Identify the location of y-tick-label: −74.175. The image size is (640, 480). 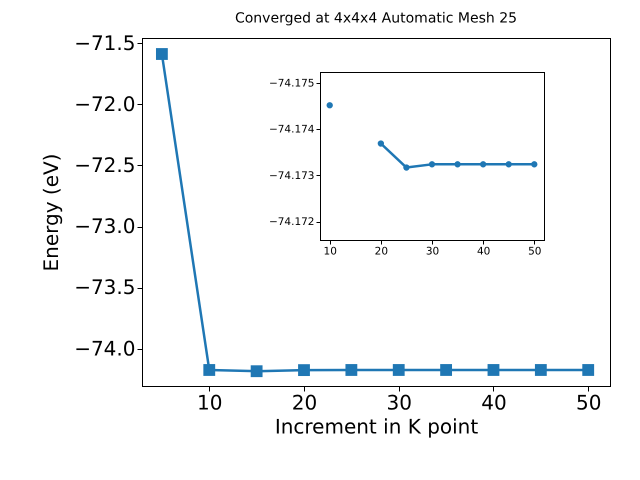
(291, 84).